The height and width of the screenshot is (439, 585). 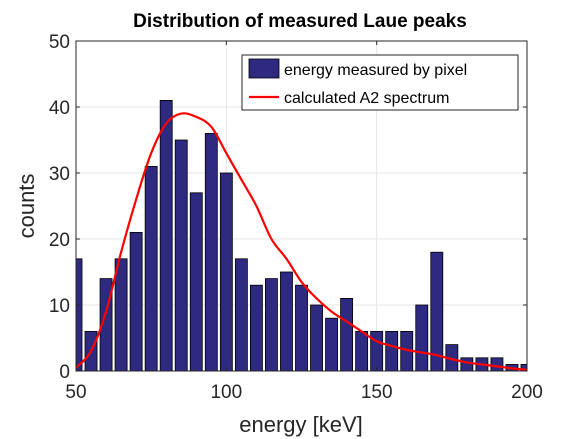 What do you see at coordinates (75, 392) in the screenshot?
I see `x-tick-label: 50` at bounding box center [75, 392].